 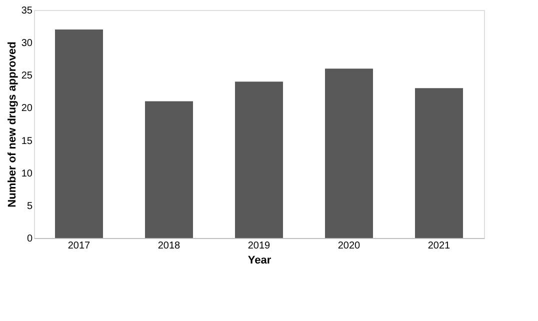 What do you see at coordinates (259, 246) in the screenshot?
I see `x-tick-label: 2019` at bounding box center [259, 246].